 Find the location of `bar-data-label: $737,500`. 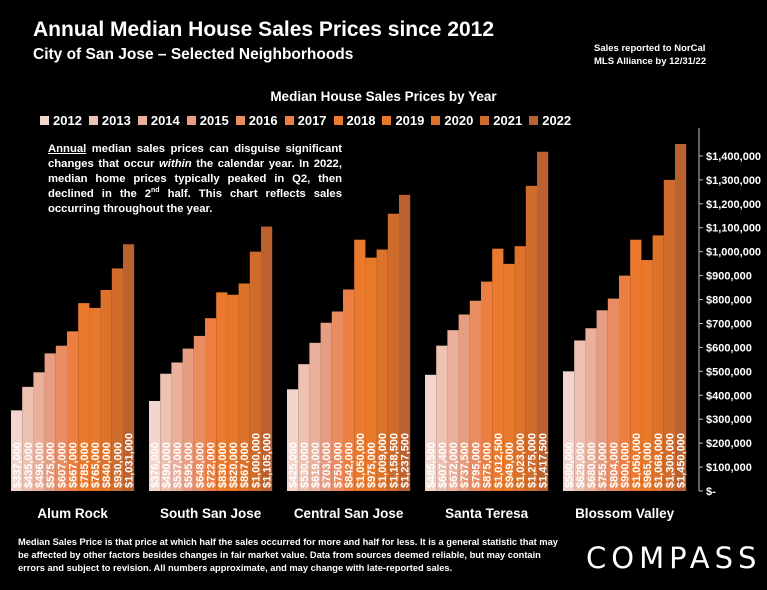

bar-data-label: $737,500 is located at coordinates (465, 465).